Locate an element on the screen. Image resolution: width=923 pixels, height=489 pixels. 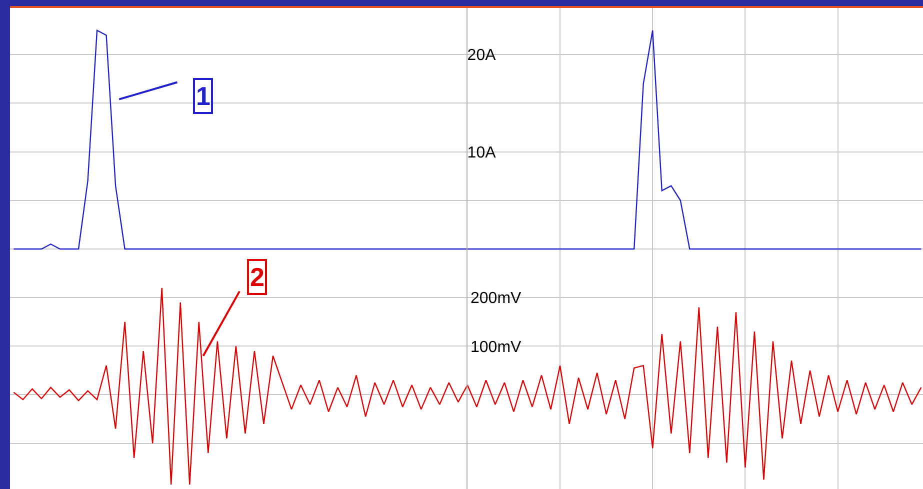
y-tick-label: 20A is located at coordinates (481, 55).